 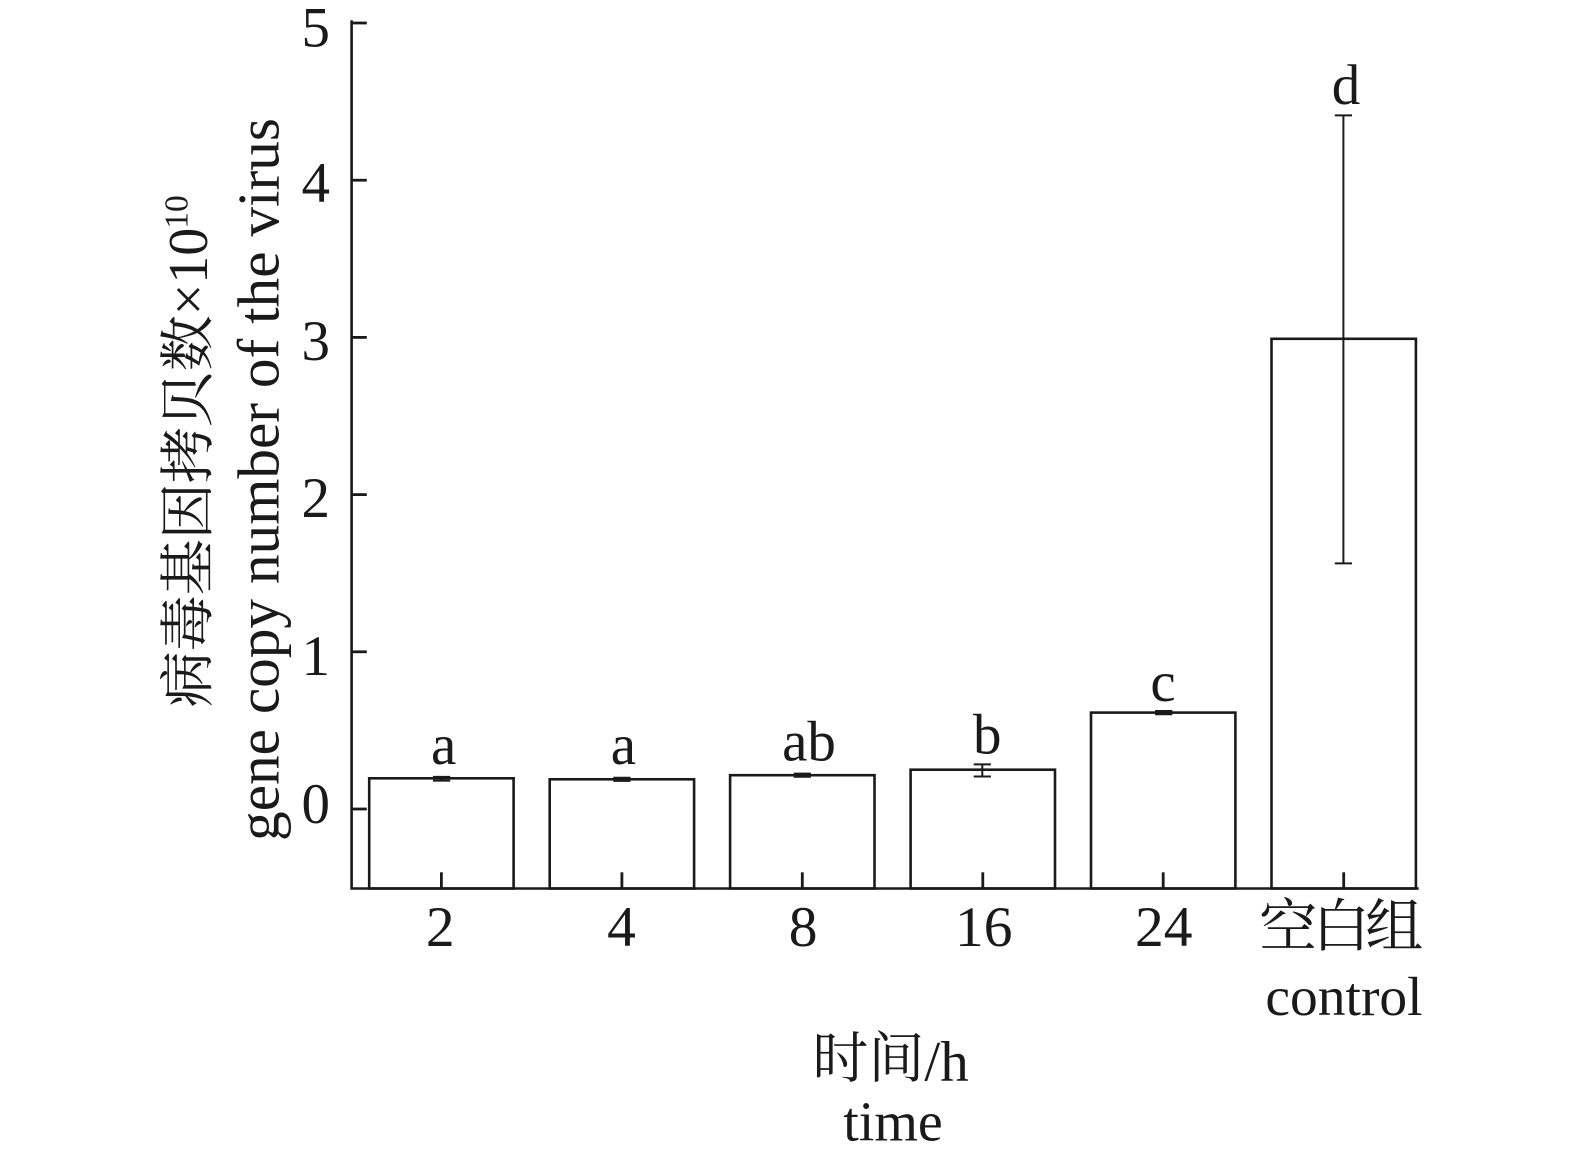 What do you see at coordinates (189, 272) in the screenshot?
I see `svg-text: ×10` at bounding box center [189, 272].